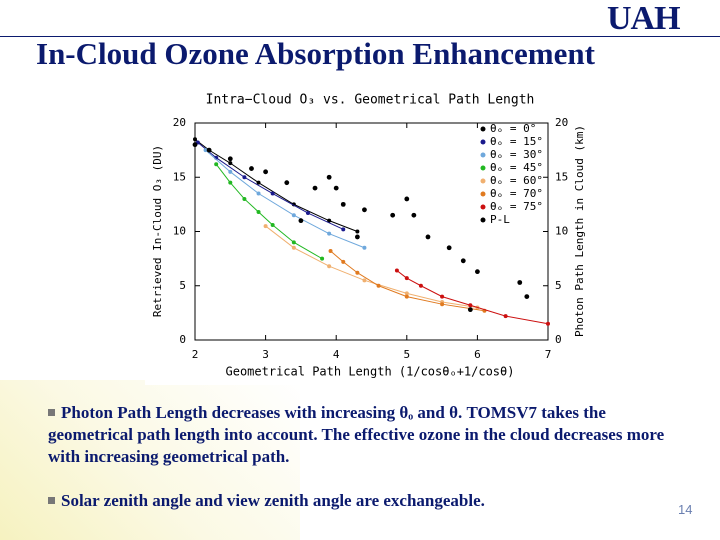 This screenshot has height=540, width=720. What do you see at coordinates (179, 176) in the screenshot?
I see `y-tick-label: 15` at bounding box center [179, 176].